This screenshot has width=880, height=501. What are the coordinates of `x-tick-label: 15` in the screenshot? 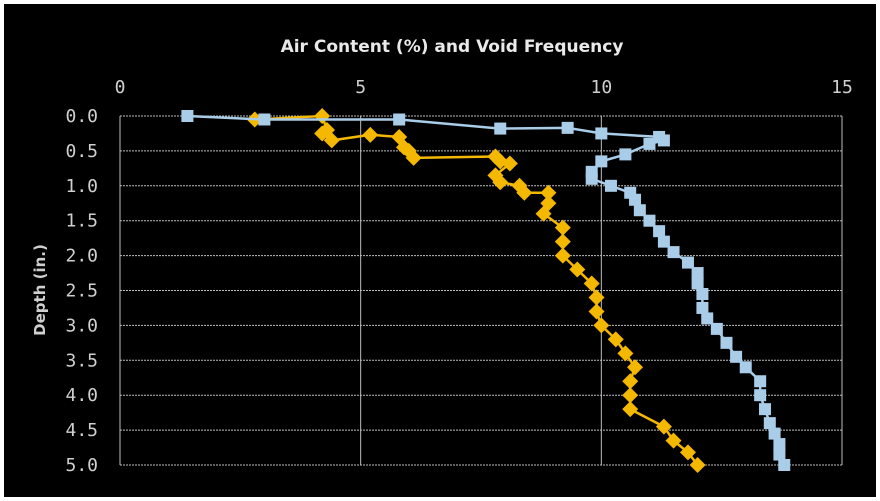 It's located at (842, 87).